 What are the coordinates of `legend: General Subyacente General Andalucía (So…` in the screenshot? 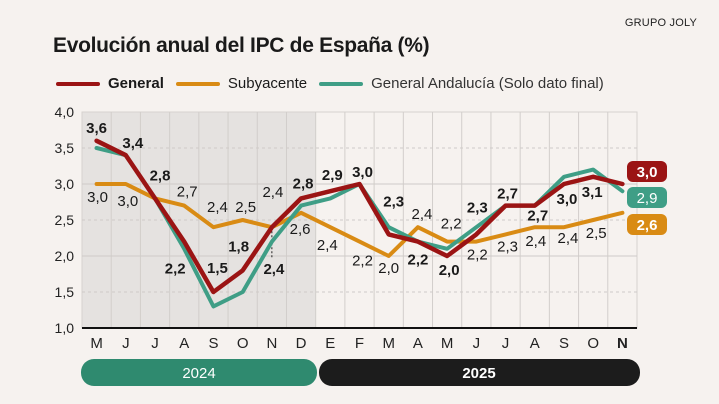 It's located at (336, 83).